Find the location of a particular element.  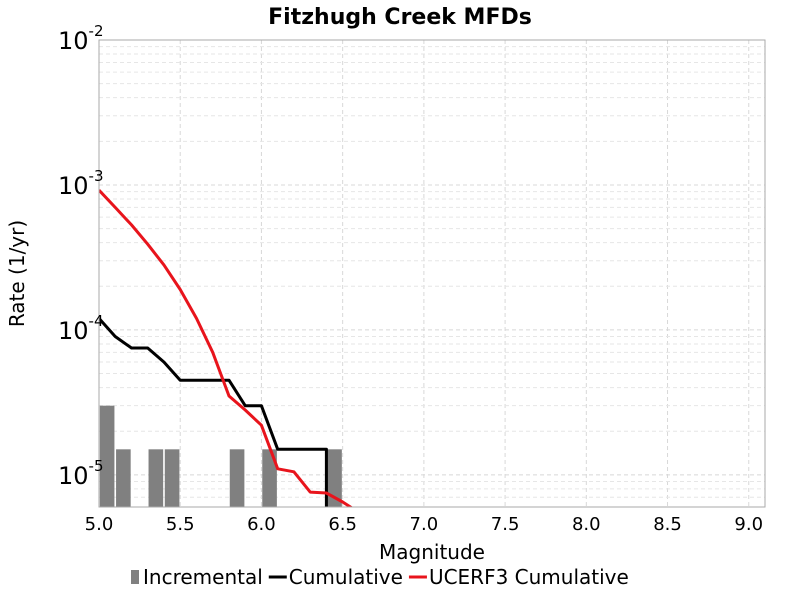

x-axis-label: Magnitude is located at coordinates (432, 552).